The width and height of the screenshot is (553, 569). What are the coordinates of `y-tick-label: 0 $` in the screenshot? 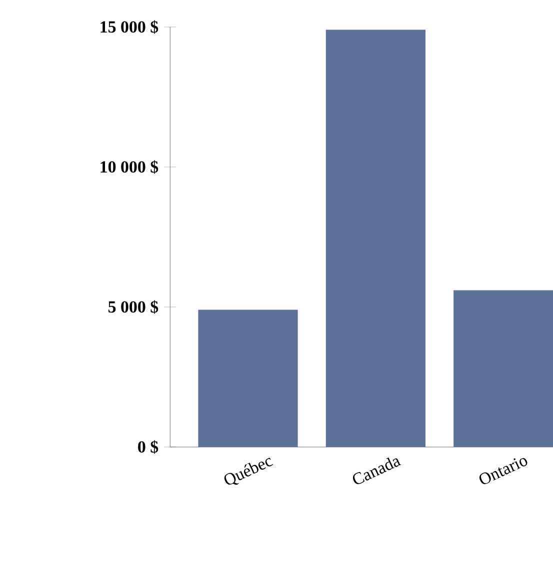 It's located at (148, 447).